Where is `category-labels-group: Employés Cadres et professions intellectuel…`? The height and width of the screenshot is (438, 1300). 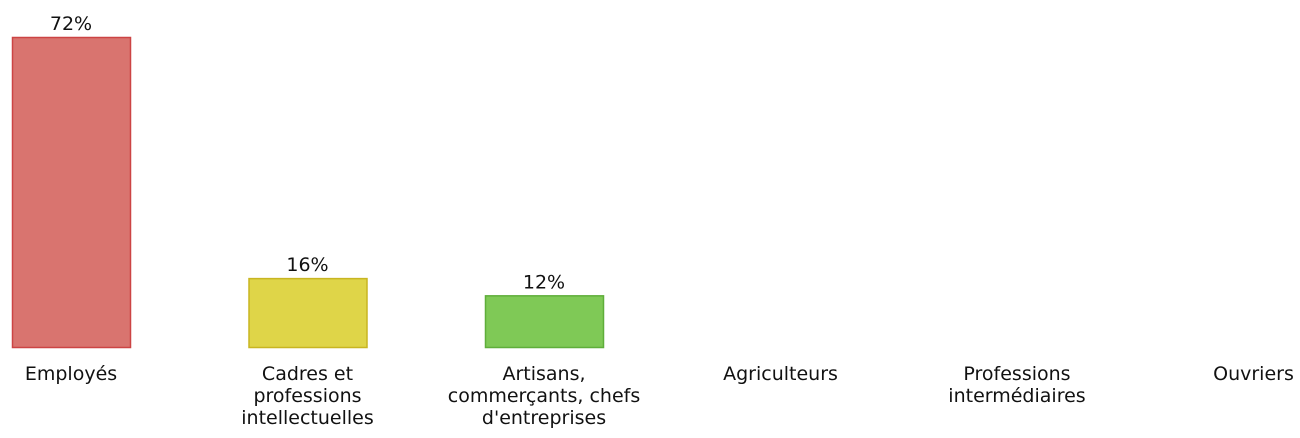
category-labels-group: Employés Cadres et professions intellectuel… is located at coordinates (659, 396).